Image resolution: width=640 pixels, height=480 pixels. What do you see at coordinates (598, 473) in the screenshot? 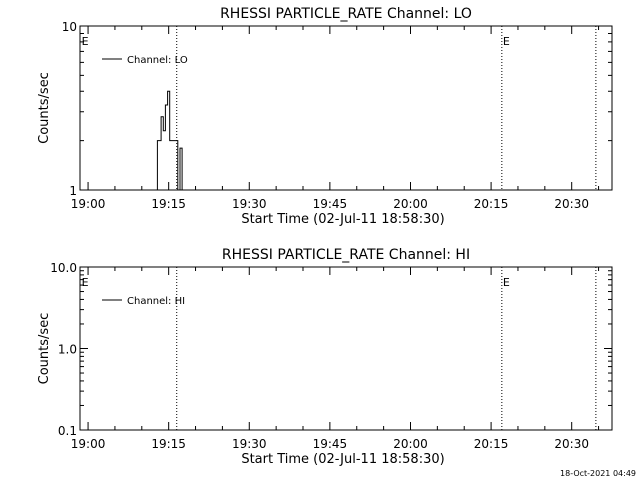
I see `footer-timestamp: 18-Oct-2021 04:49` at bounding box center [598, 473].